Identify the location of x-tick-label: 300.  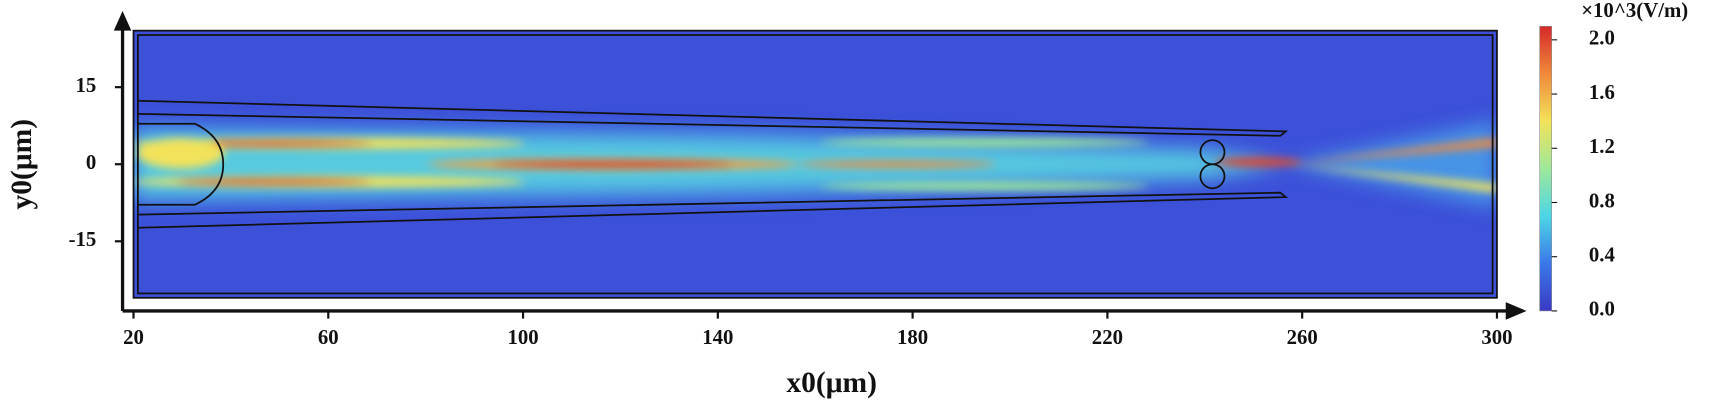
(1496, 337).